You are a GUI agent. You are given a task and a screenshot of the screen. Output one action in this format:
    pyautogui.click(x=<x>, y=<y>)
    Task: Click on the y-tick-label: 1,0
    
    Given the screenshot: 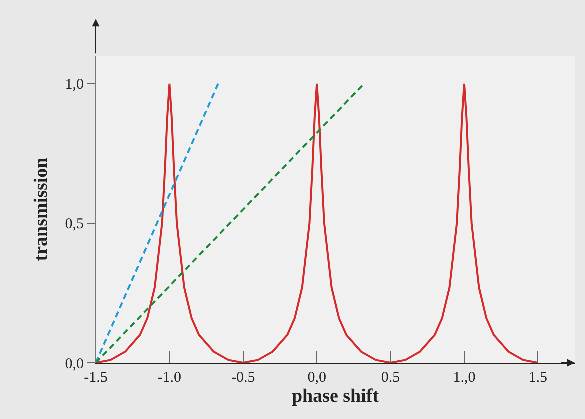 What is the action you would take?
    pyautogui.click(x=74, y=85)
    